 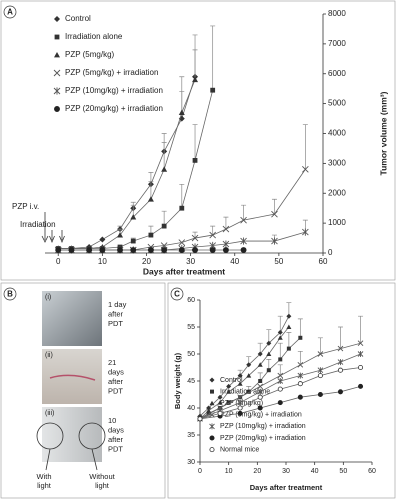 I want to click on photo-label: Without, so click(x=102, y=476).